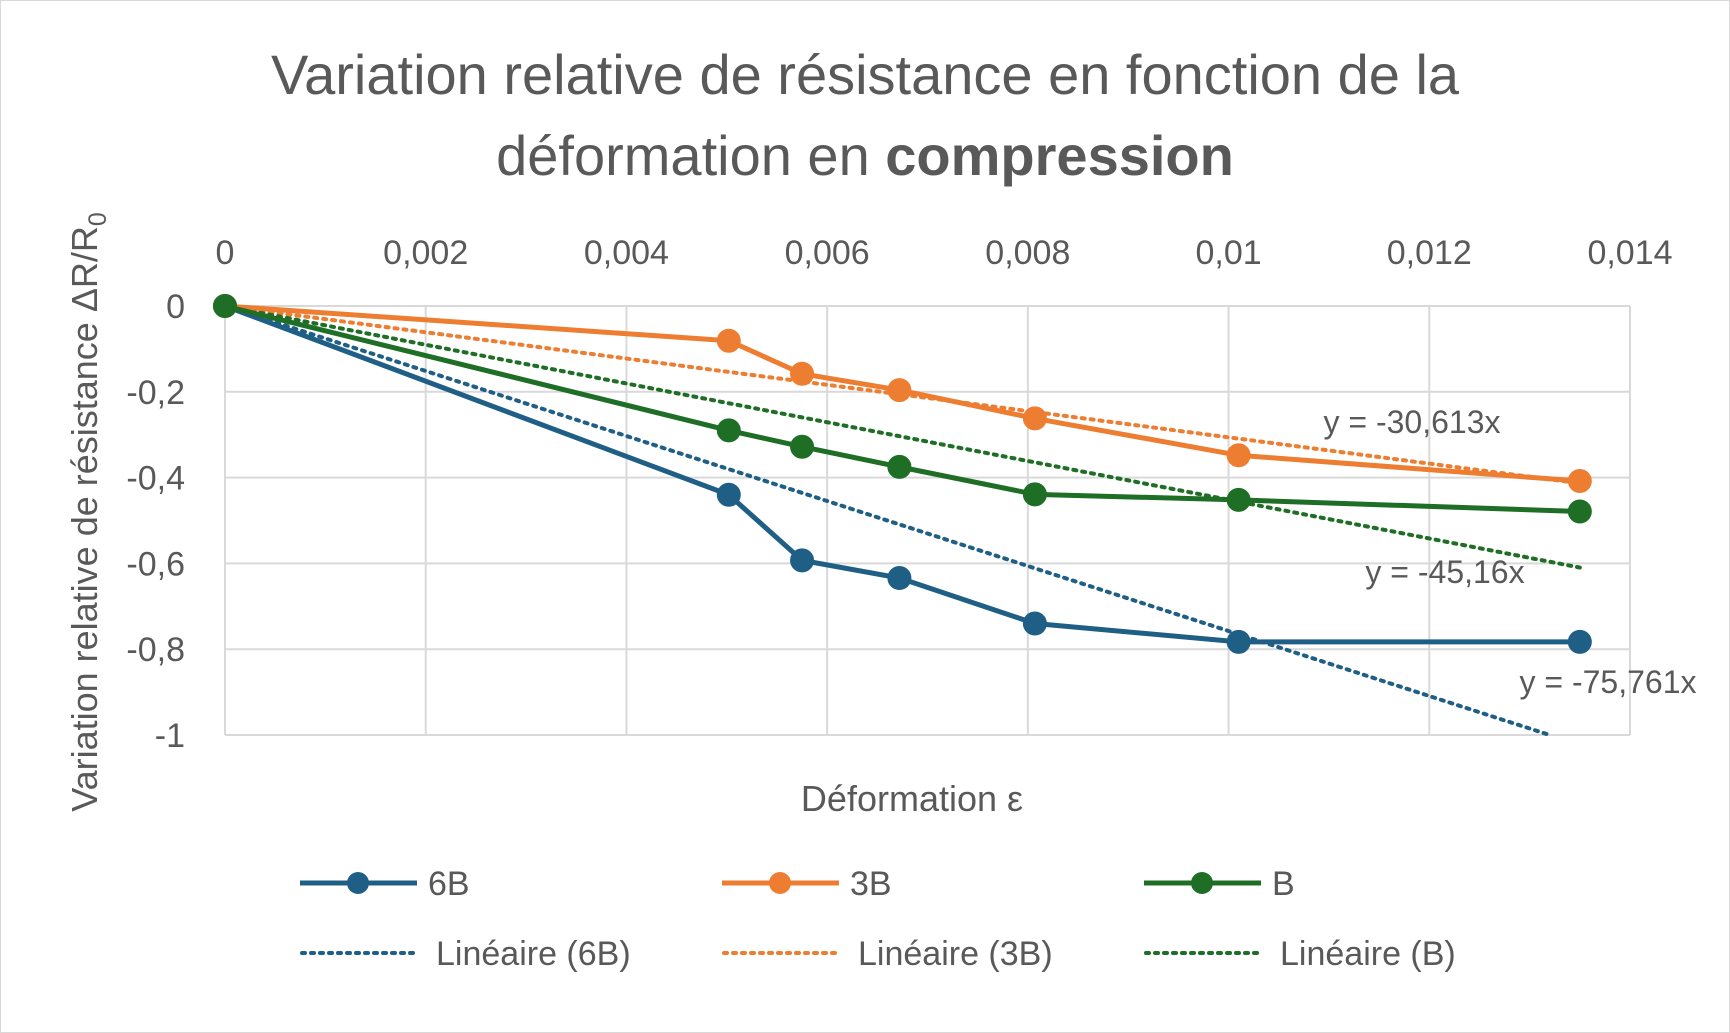  I want to click on trendline-equations: y = -75,761x y = -30,613x y = -45,16x, so click(1510, 552).